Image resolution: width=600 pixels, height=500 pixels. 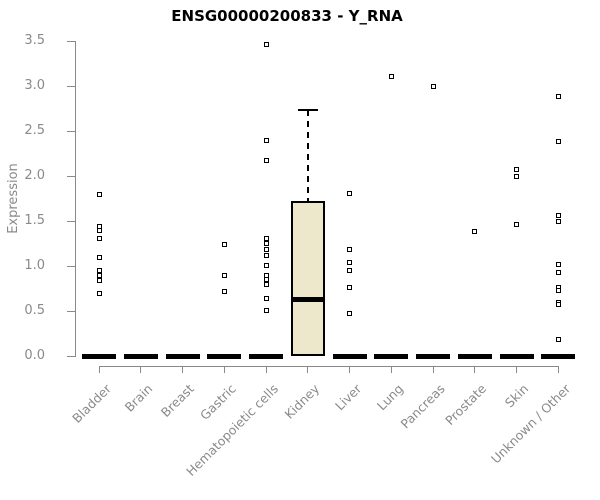 I want to click on y-tick-label: 1.5, so click(x=34, y=220).